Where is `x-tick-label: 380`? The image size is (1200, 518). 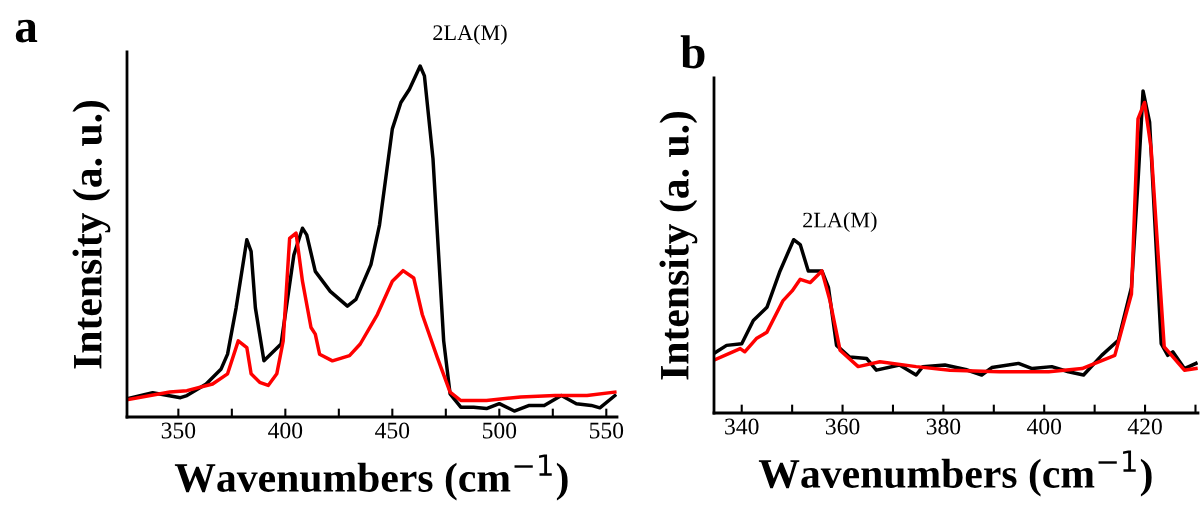 x-tick-label: 380 is located at coordinates (943, 426).